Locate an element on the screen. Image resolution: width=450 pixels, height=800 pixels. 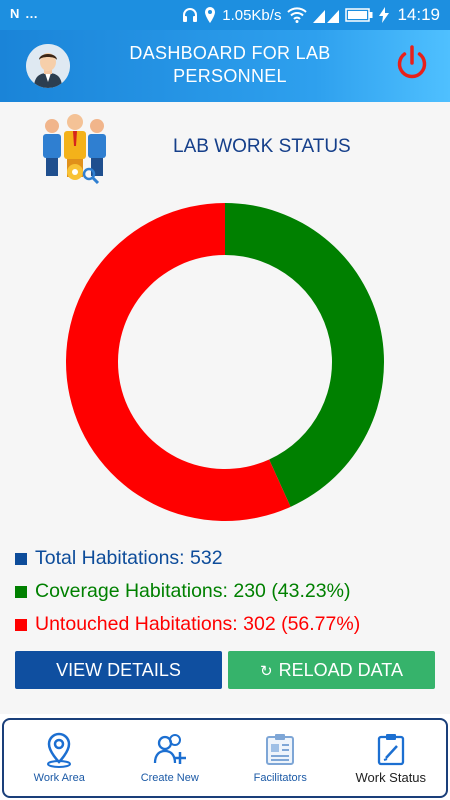
app-header: DASHBOARD FOR LAB PERSONNEL is located at coordinates (225, 66).